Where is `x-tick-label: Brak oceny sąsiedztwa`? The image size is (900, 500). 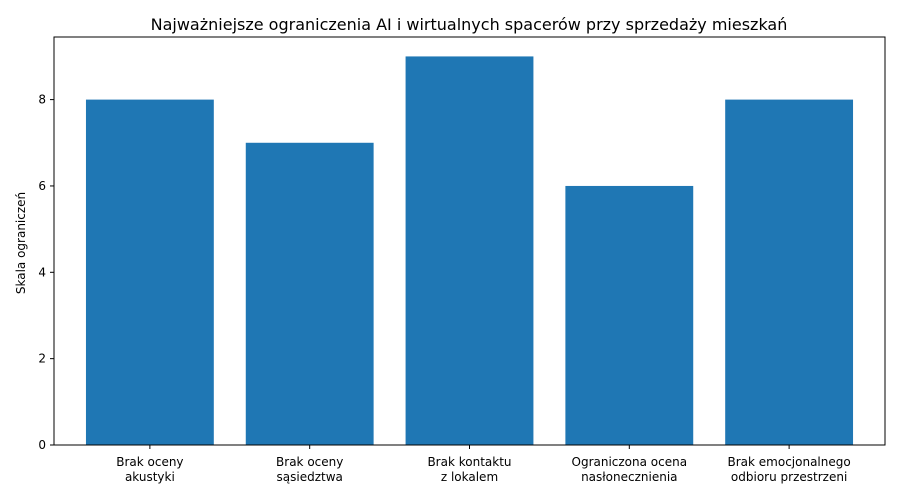
x-tick-label: Brak oceny sąsiedztwa is located at coordinates (309, 469).